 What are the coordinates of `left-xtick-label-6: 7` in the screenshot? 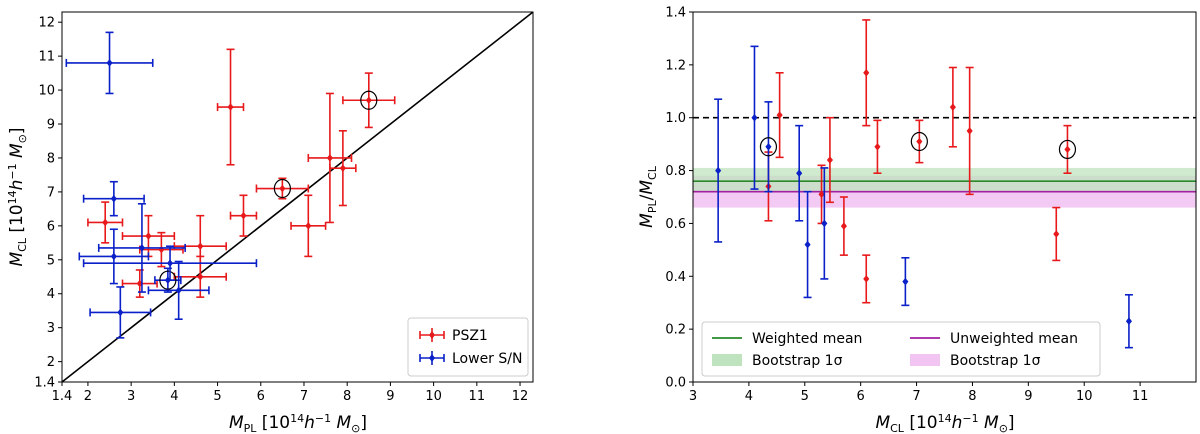 It's located at (304, 396).